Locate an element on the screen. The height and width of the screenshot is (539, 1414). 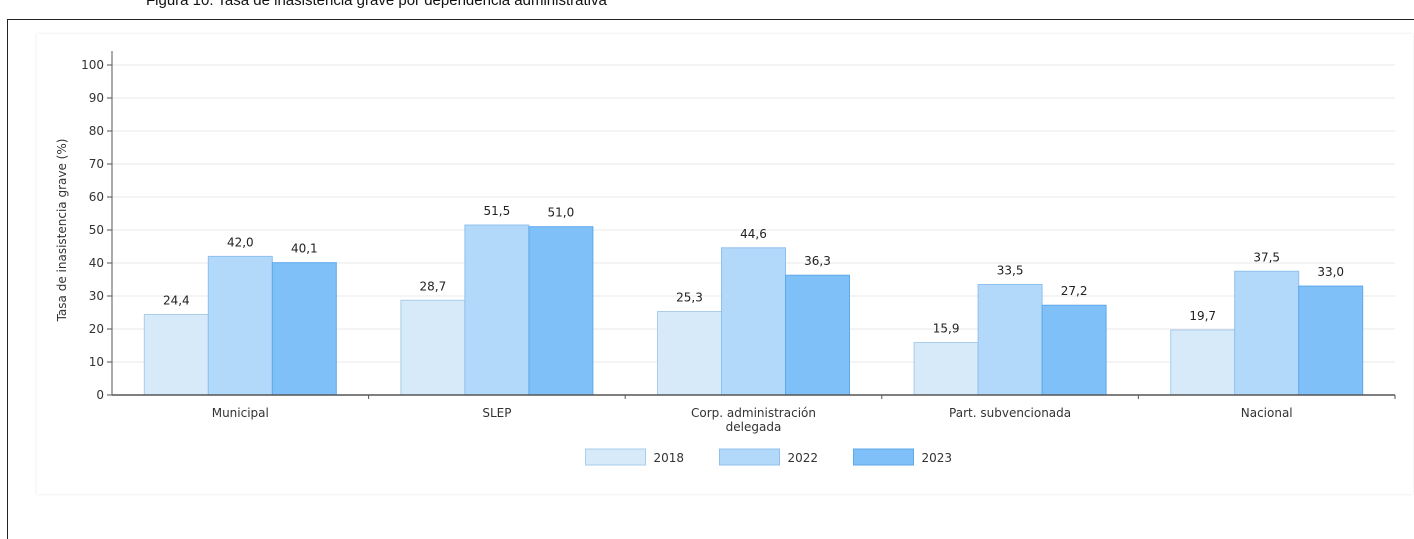
data-label: 19,7 is located at coordinates (1202, 316).